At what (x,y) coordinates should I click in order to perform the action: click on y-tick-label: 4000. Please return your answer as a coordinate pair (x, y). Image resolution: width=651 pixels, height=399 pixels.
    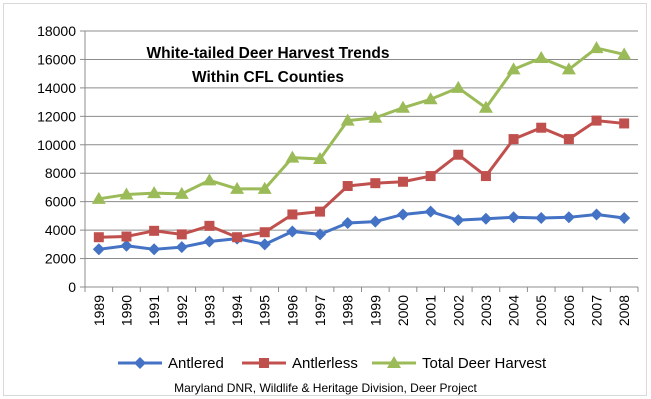
    Looking at the image, I should click on (60, 230).